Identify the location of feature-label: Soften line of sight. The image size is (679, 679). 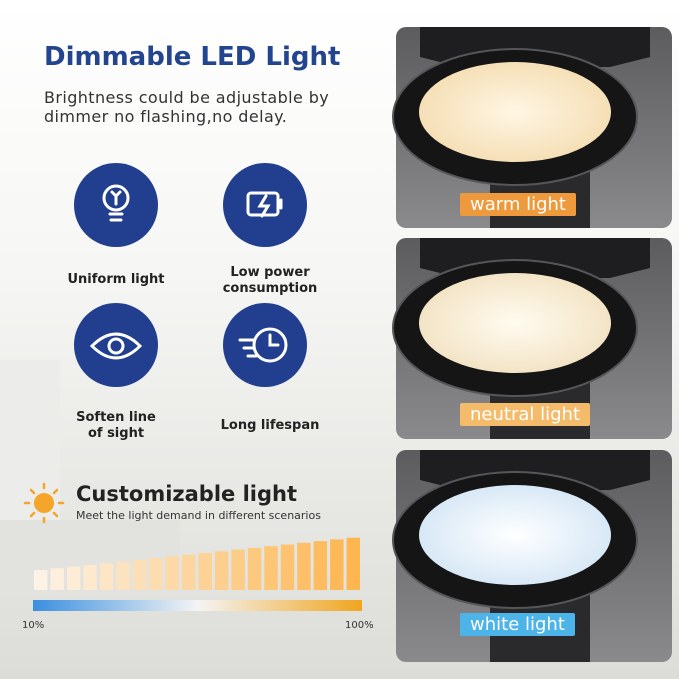
(116, 426).